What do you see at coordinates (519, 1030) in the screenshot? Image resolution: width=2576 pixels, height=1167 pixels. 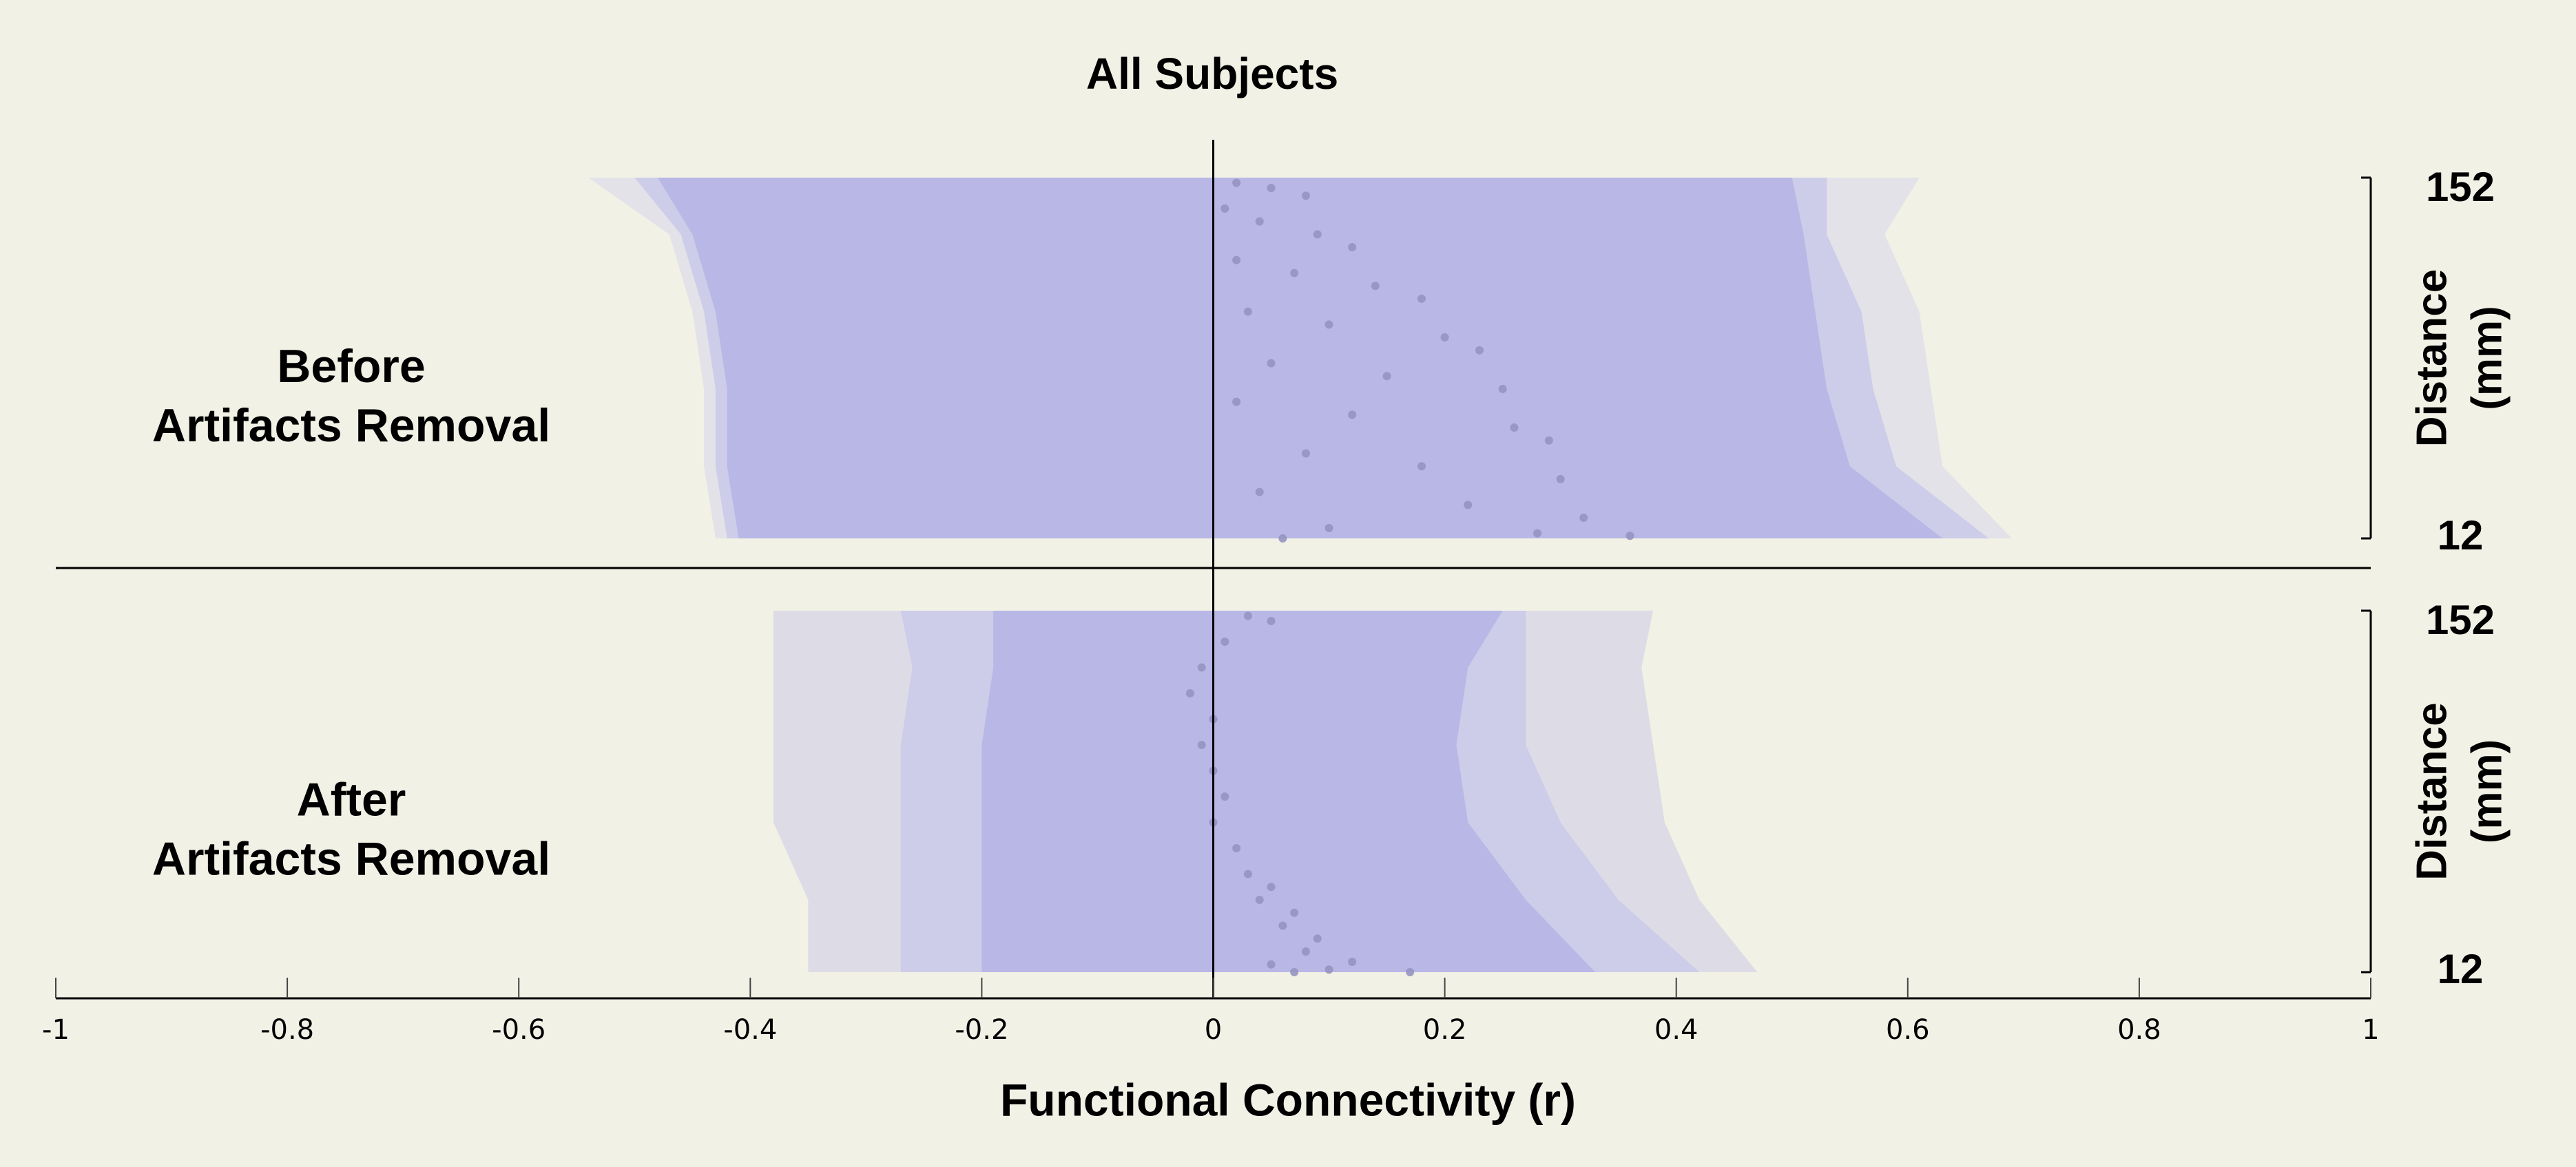 I see `x-tick-label: -0.6` at bounding box center [519, 1030].